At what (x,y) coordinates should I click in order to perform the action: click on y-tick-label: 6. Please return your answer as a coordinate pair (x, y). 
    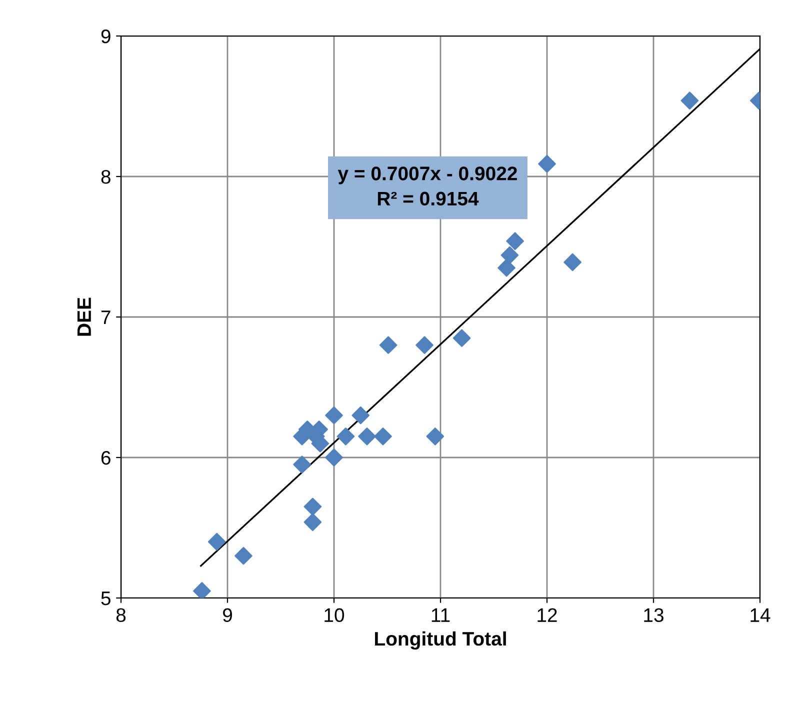
    Looking at the image, I should click on (105, 457).